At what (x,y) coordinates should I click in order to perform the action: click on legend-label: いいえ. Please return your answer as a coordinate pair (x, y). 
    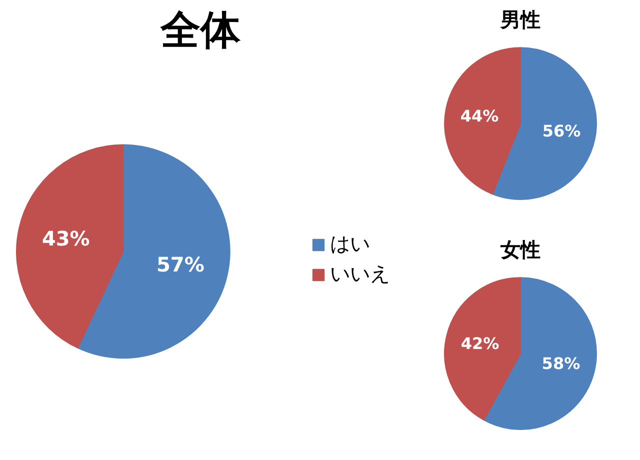
    Looking at the image, I should click on (360, 274).